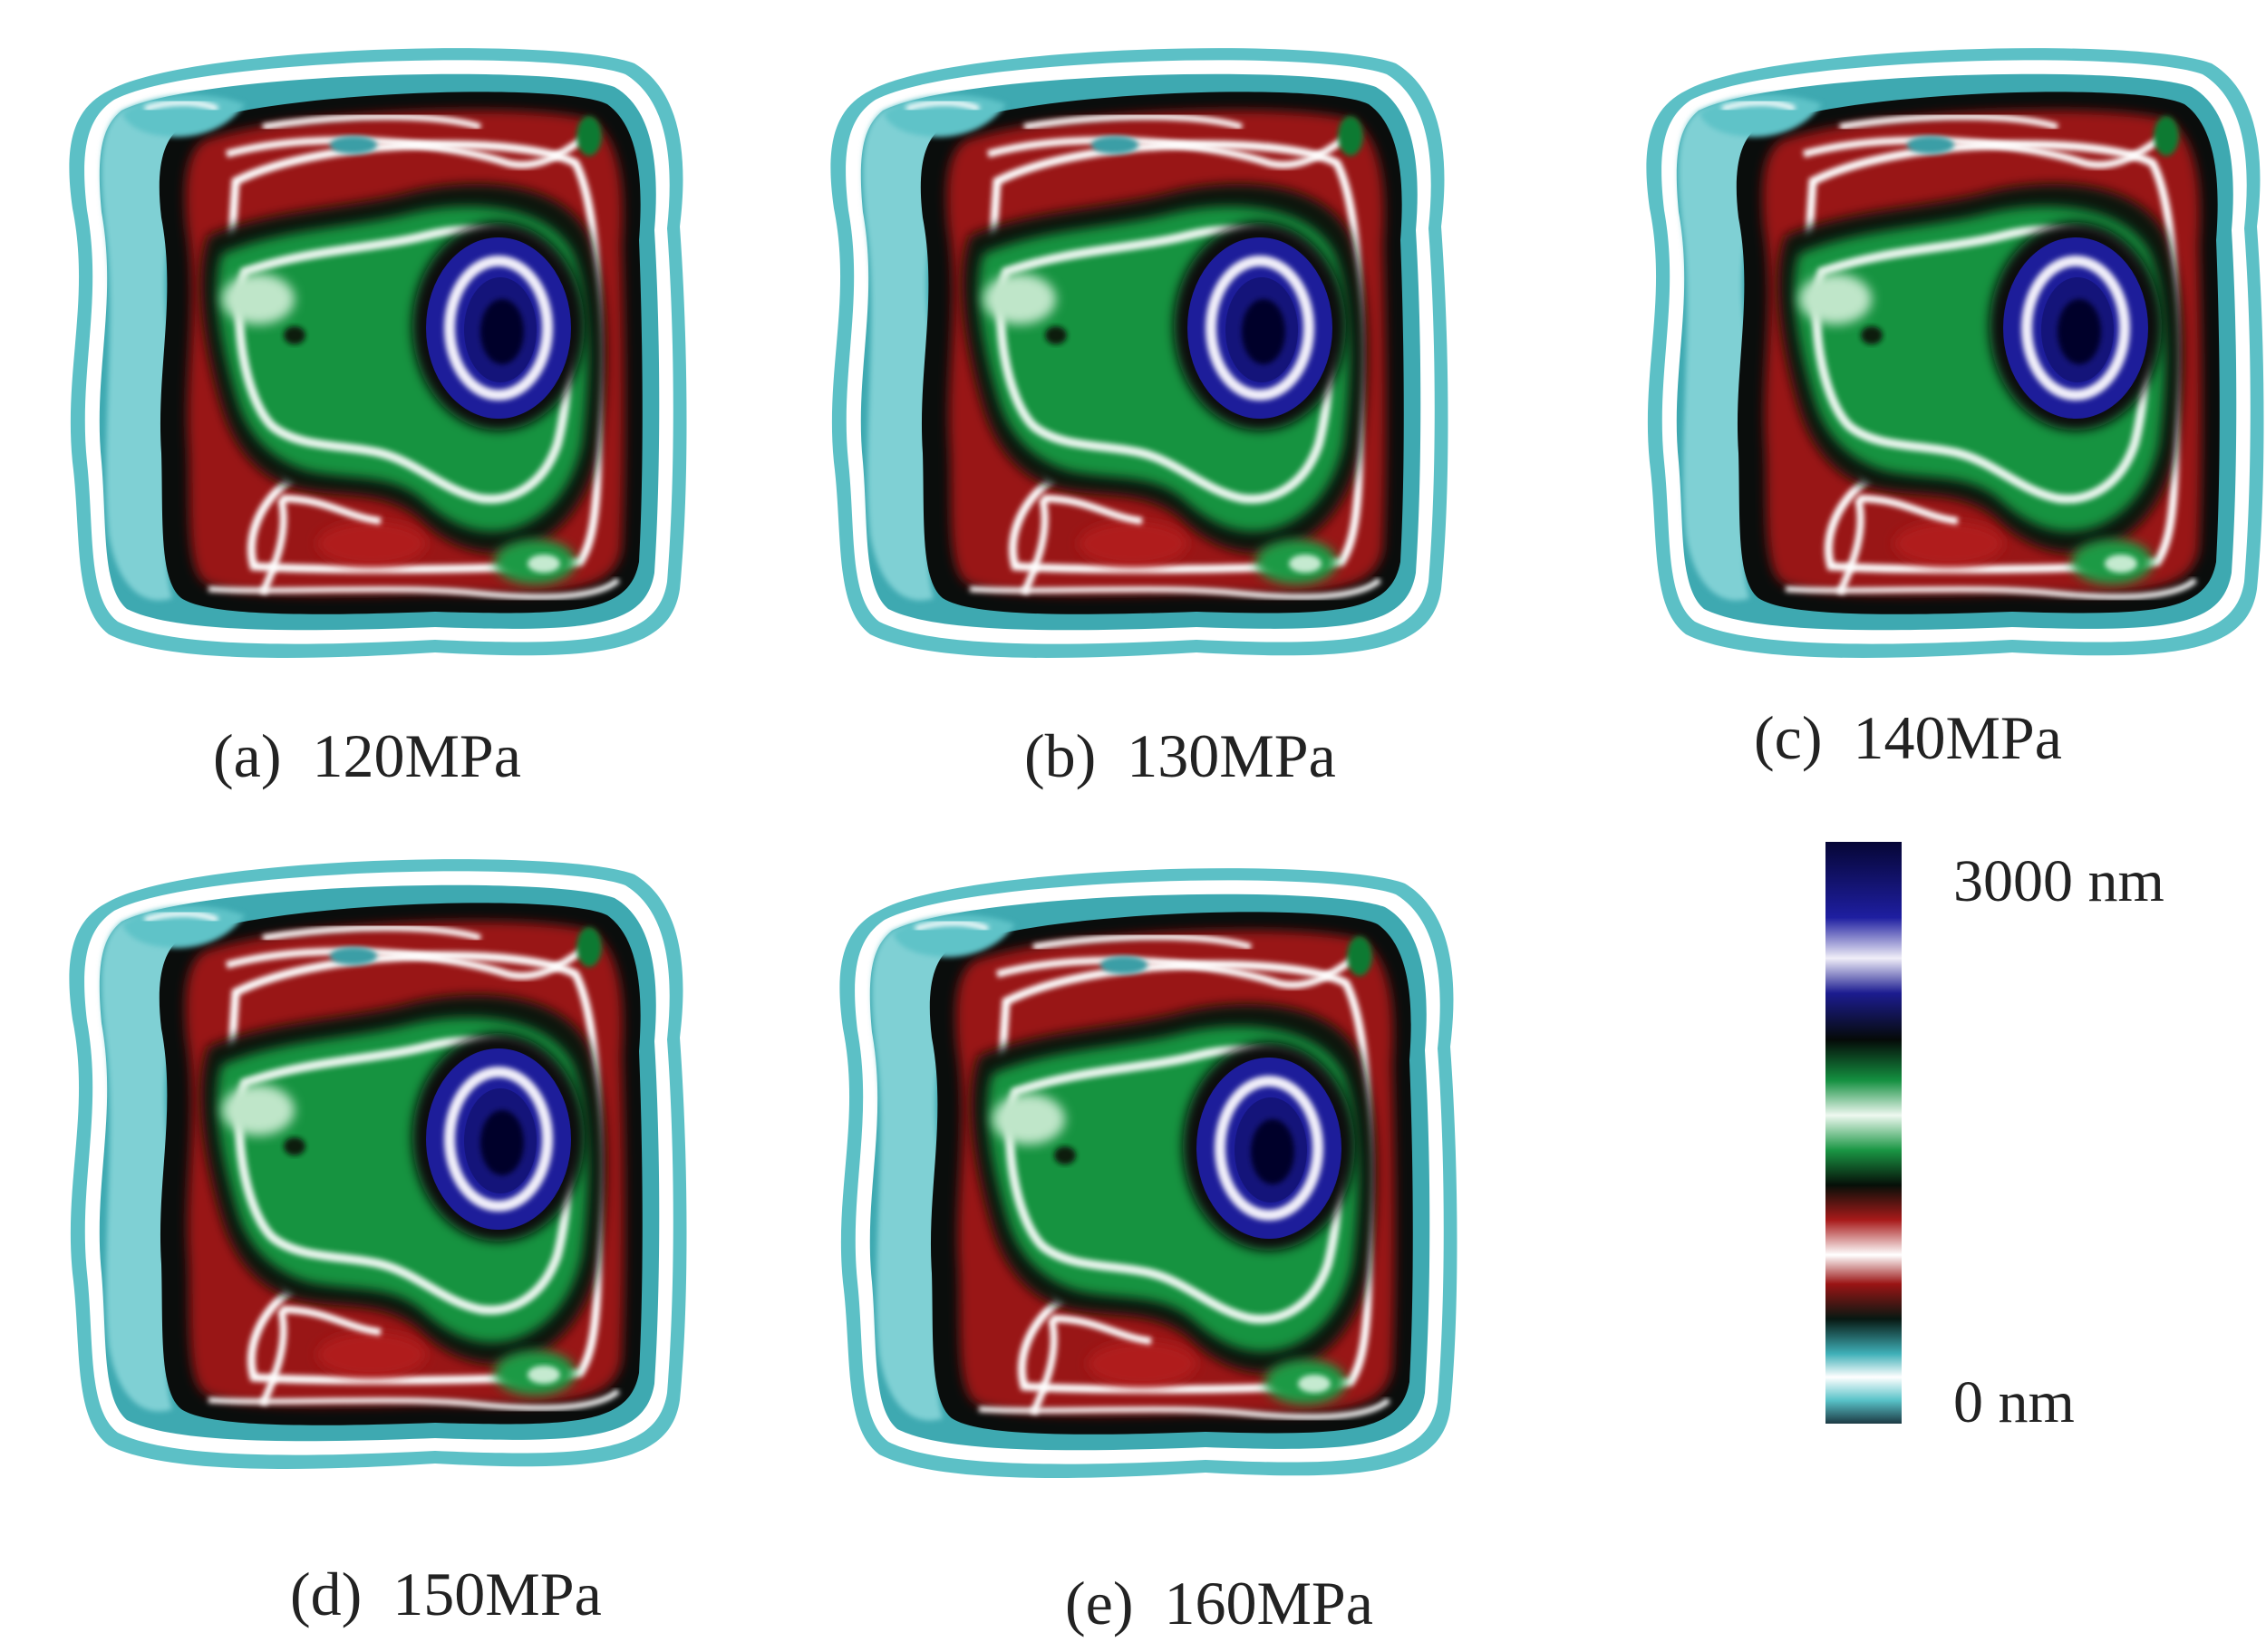  What do you see at coordinates (371, 344) in the screenshot?
I see `contour-map-a` at bounding box center [371, 344].